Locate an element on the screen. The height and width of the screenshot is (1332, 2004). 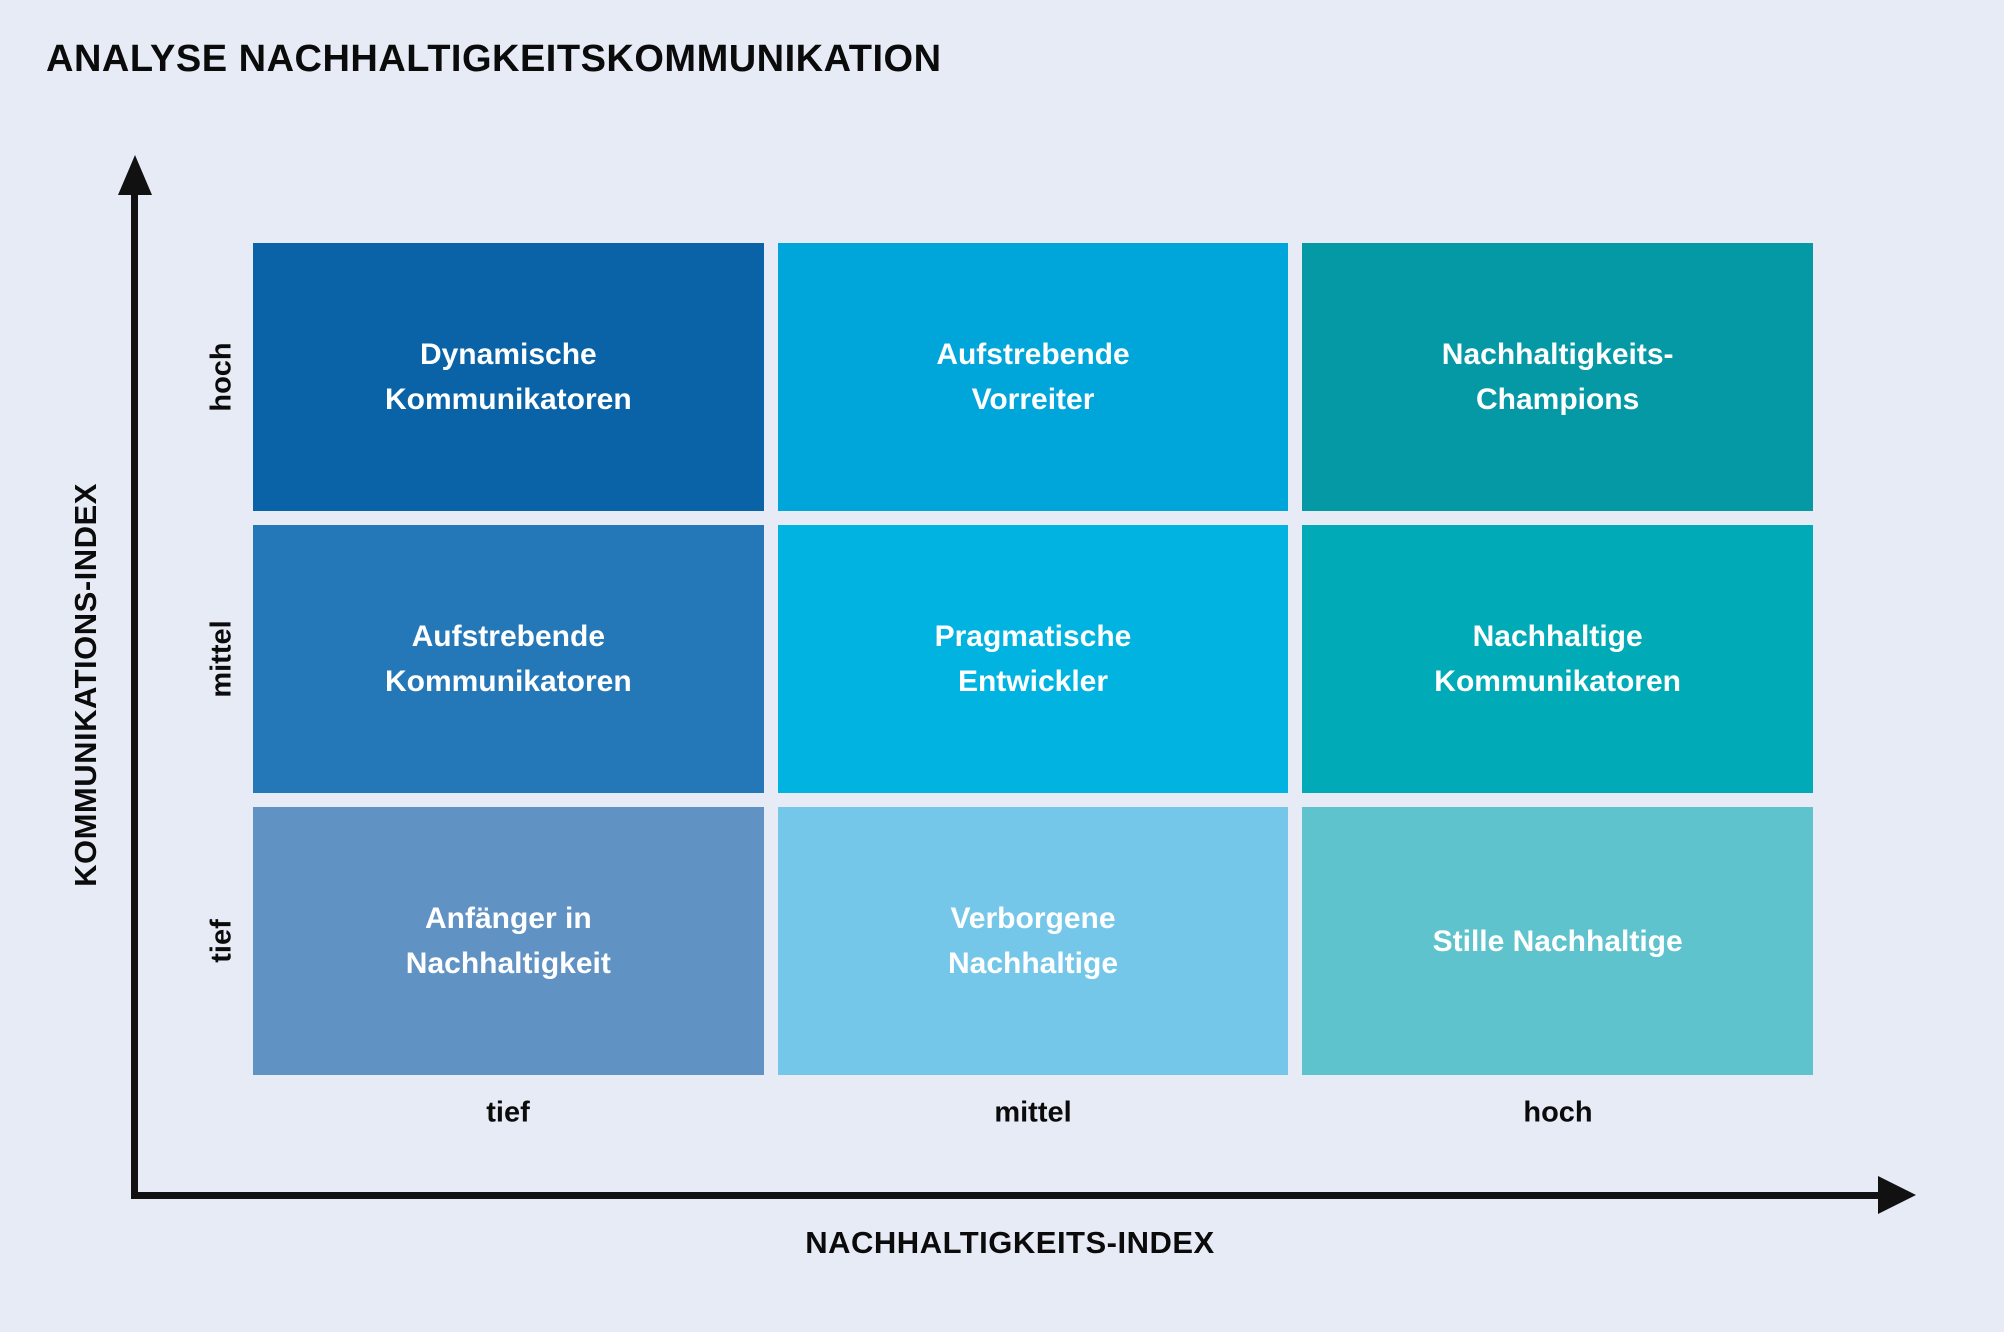
y-tick-hoch: hoch is located at coordinates (221, 377).